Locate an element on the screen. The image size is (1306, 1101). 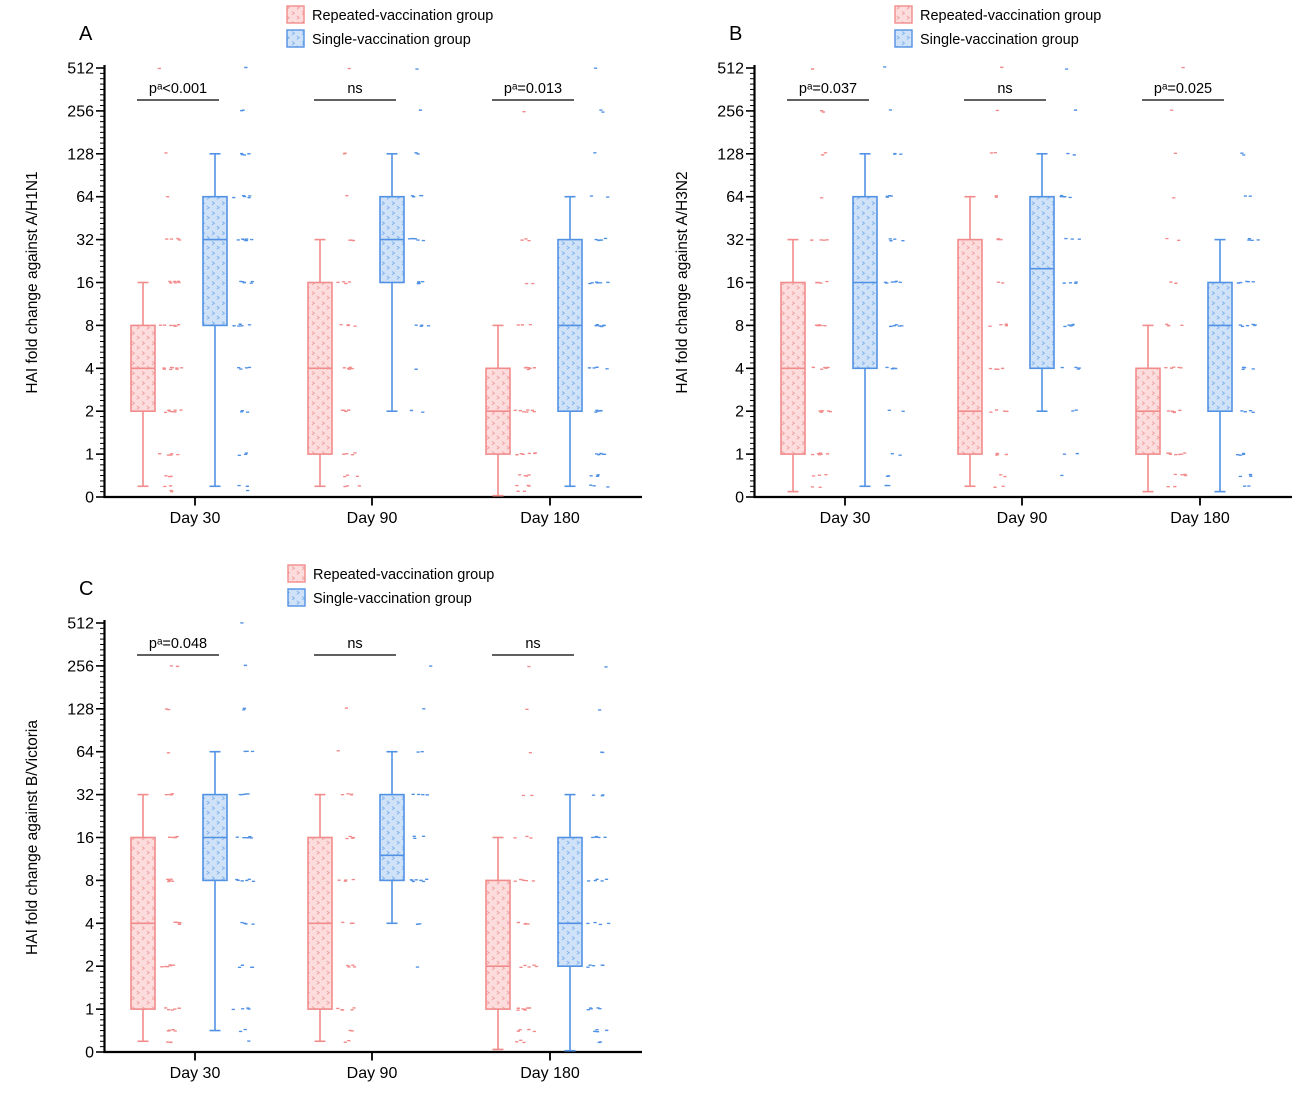
significance-annotations: pᵃ=0.037 ns pᵃ=0.025 is located at coordinates (1005, 91).